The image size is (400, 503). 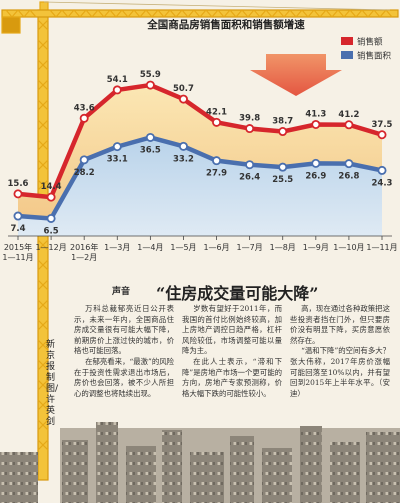 What do you see at coordinates (216, 112) in the screenshot?
I see `data-label: 42.1` at bounding box center [216, 112].